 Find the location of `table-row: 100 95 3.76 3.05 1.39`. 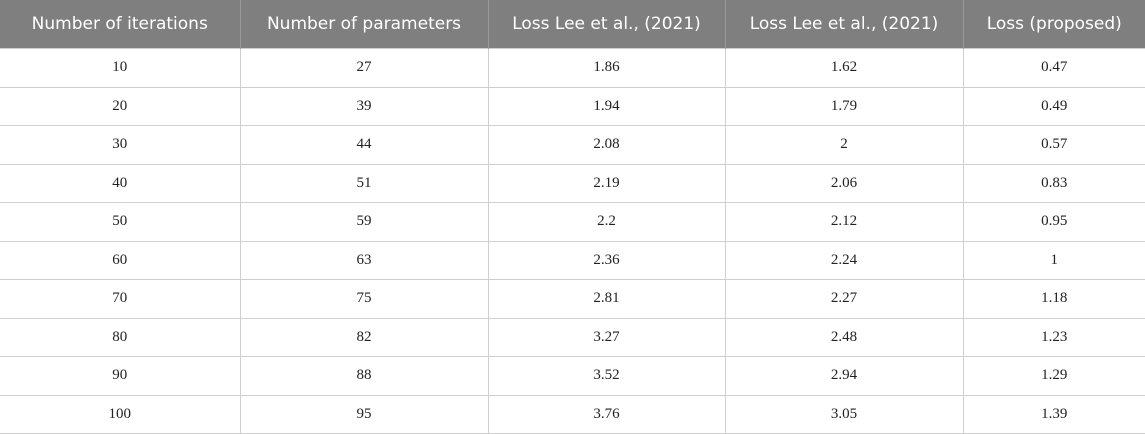

table-row: 100 95 3.76 3.05 1.39 is located at coordinates (572, 414).